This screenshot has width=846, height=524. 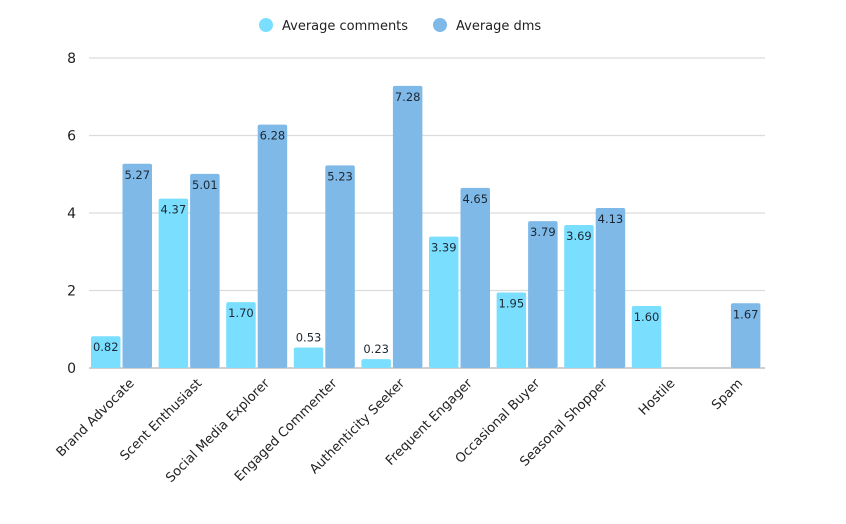 What do you see at coordinates (71, 369) in the screenshot?
I see `y-tick-label: 0` at bounding box center [71, 369].